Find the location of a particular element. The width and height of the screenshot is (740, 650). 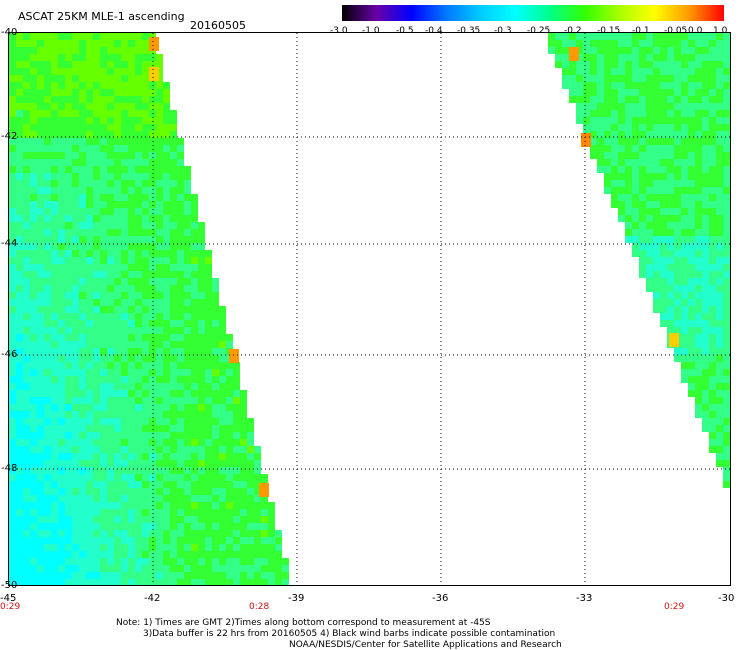

scale-label: -1.0 is located at coordinates (371, 31).